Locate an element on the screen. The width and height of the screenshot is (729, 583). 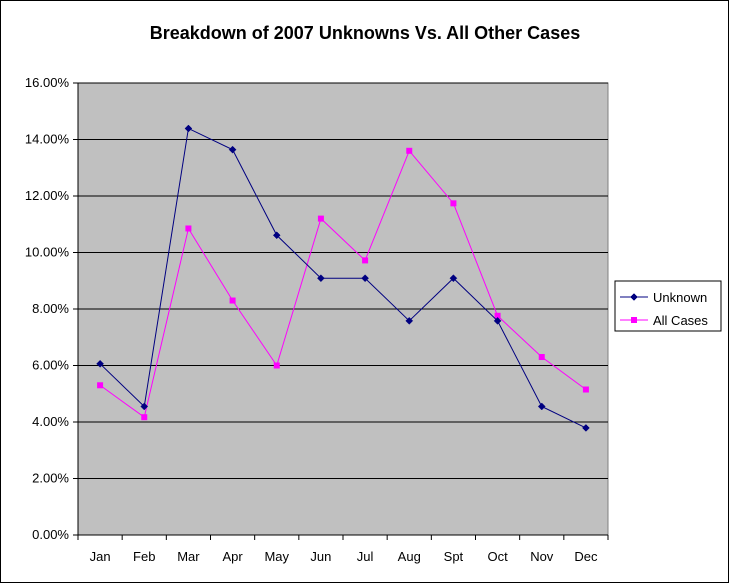
x-tick-label: Oct is located at coordinates (497, 556).